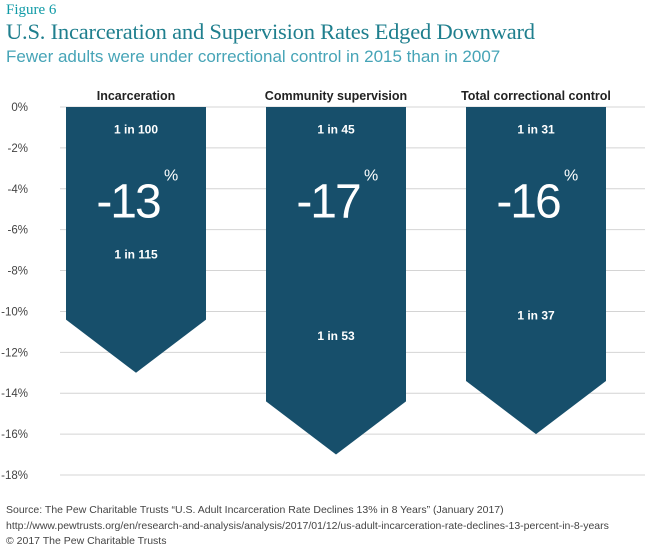 Image resolution: width=650 pixels, height=550 pixels. Describe the element at coordinates (136, 96) in the screenshot. I see `category-label: Incarceration` at that location.